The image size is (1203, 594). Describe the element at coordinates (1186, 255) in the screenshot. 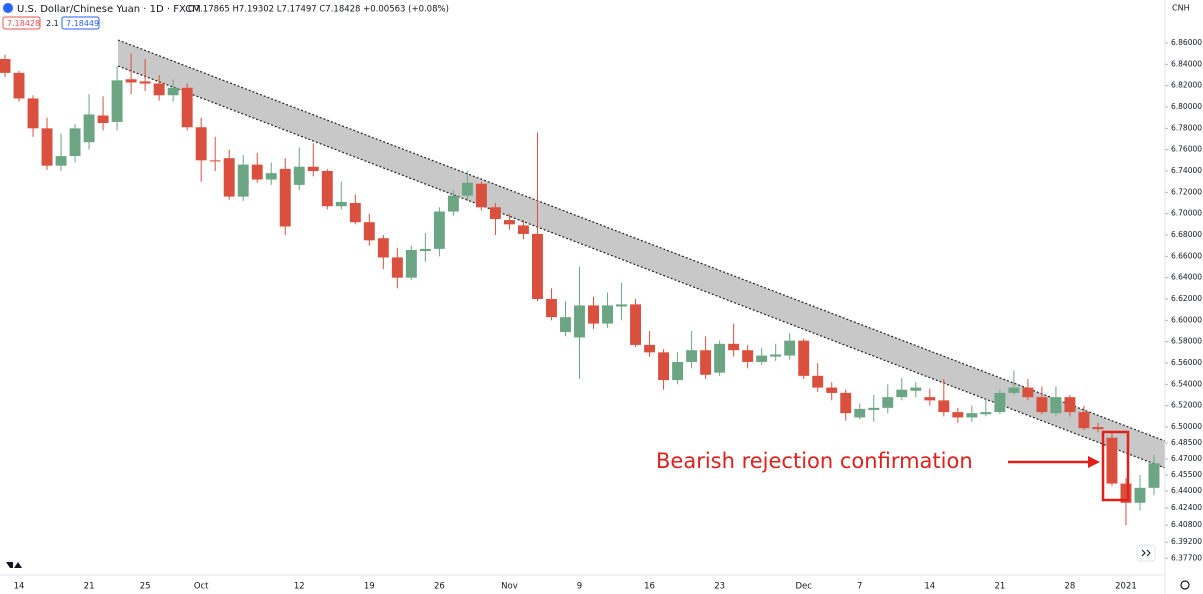

I see `y-tick-label: 6.66000` at that location.